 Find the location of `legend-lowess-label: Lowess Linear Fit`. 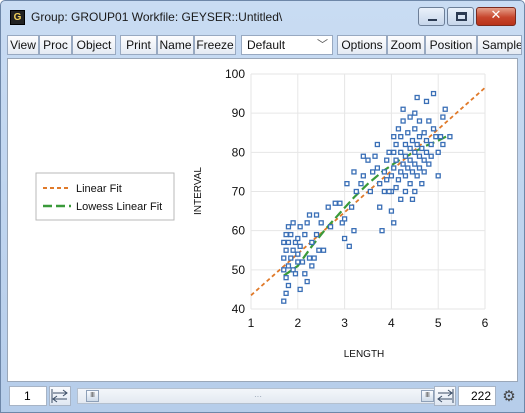

legend-lowess-label: Lowess Linear Fit is located at coordinates (119, 207).